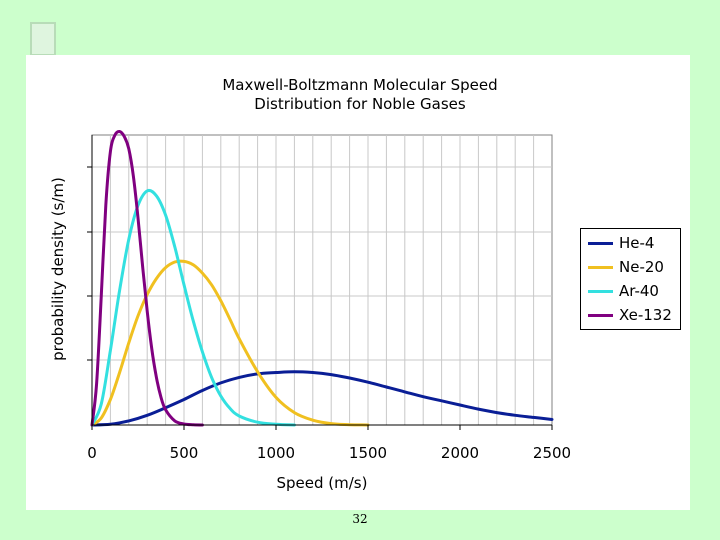  Describe the element at coordinates (552, 453) in the screenshot. I see `x-tick-label: 2500` at that location.